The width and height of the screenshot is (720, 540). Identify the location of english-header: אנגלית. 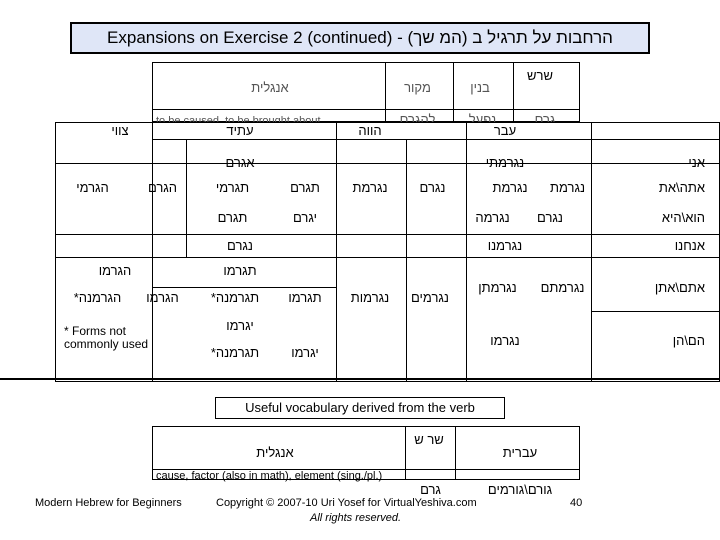
(270, 87).